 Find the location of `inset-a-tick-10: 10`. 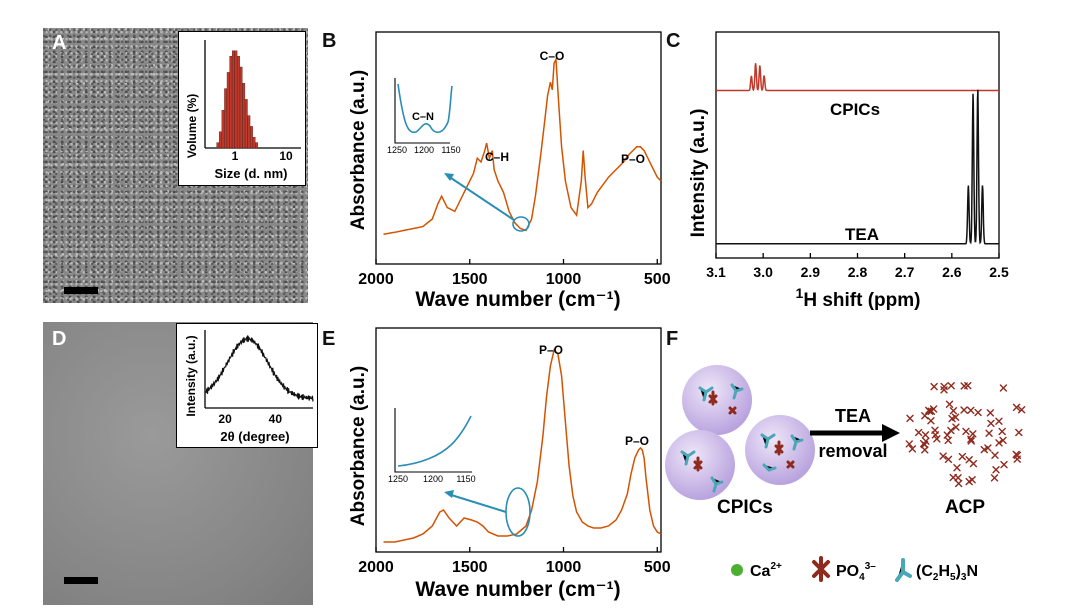

inset-a-tick-10: 10 is located at coordinates (286, 156).